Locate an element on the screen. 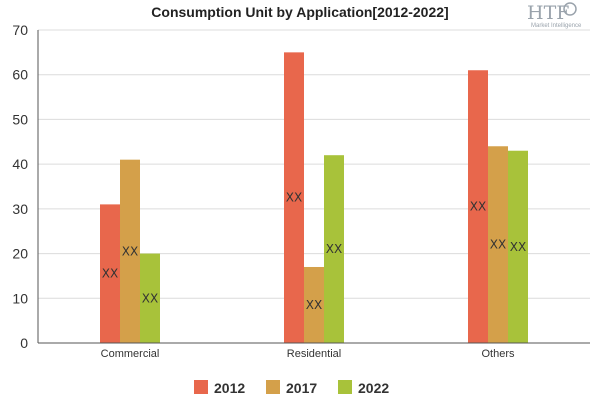 This screenshot has height=400, width=600. legend-label: 2017 is located at coordinates (301, 388).